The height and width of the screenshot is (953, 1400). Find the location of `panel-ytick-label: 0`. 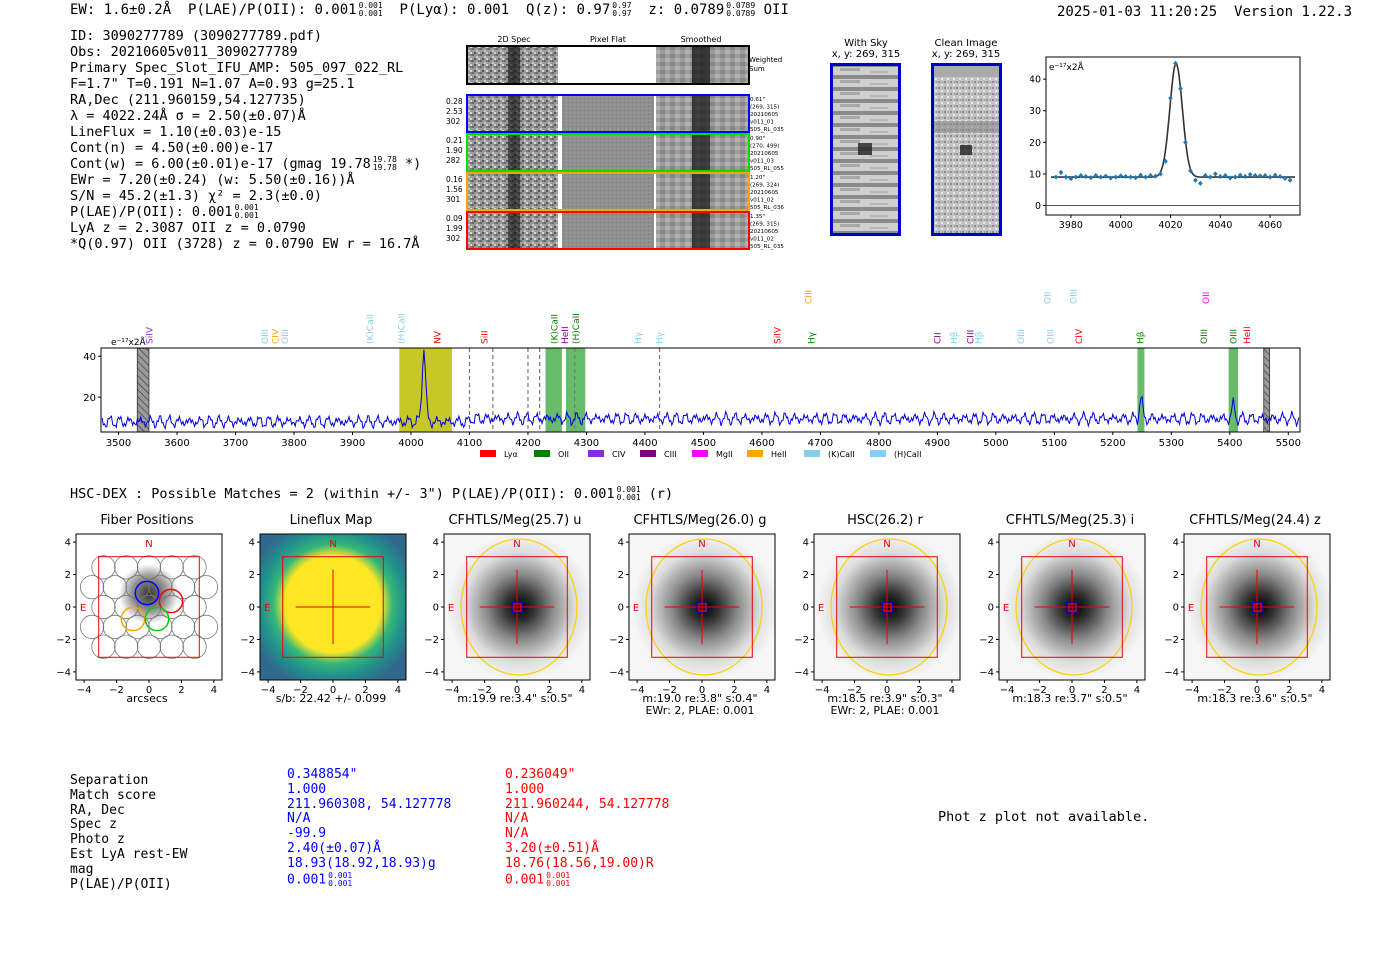

panel-ytick-label: 0 is located at coordinates (621, 608).